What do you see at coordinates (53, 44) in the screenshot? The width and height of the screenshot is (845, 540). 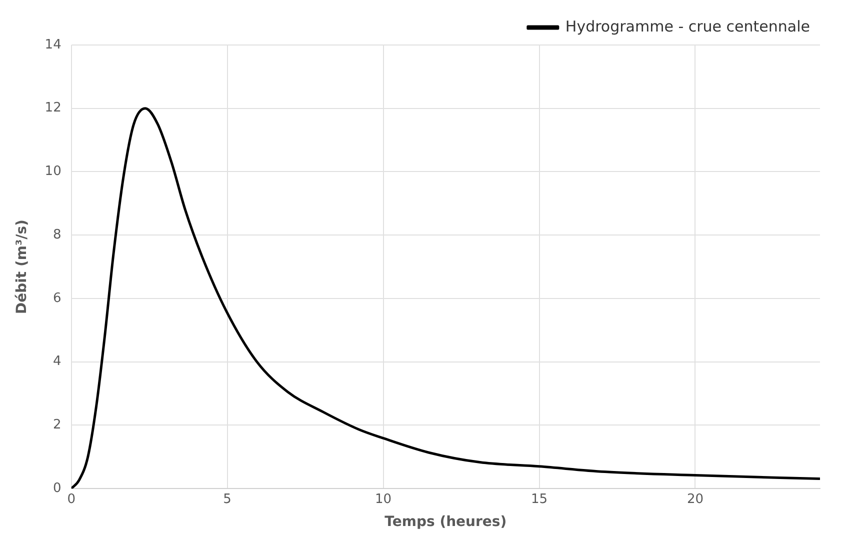 I see `y-tick-label: 14` at bounding box center [53, 44].